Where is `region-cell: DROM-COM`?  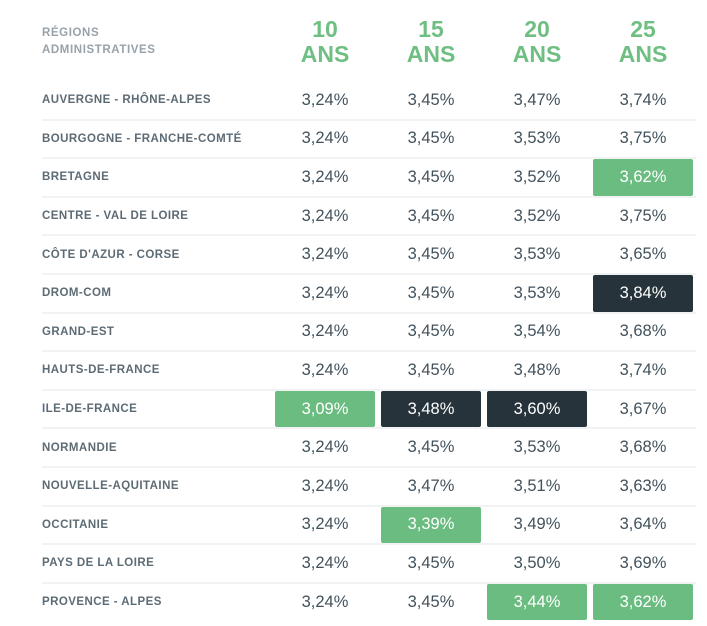 region-cell: DROM-COM is located at coordinates (157, 293).